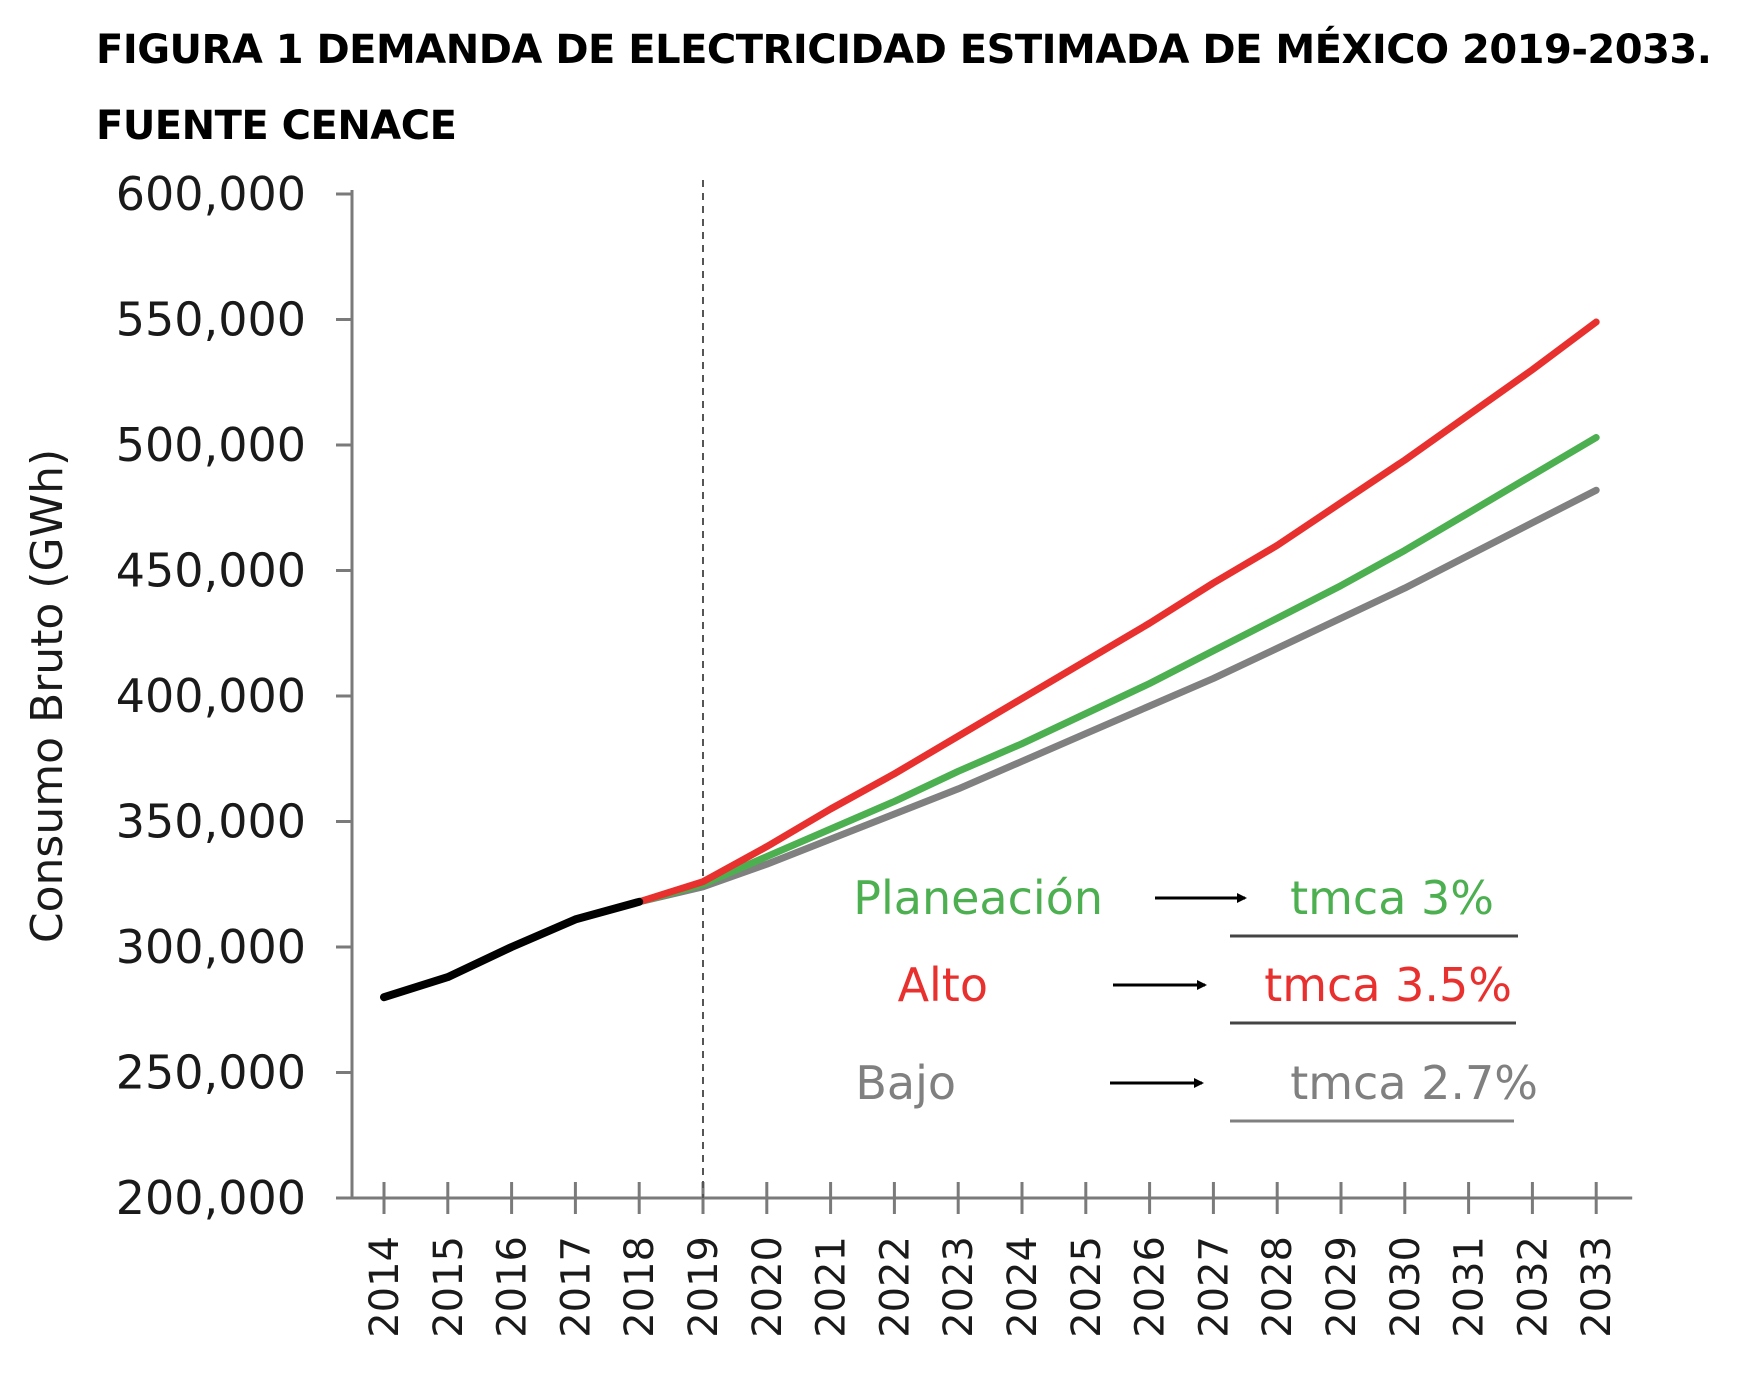 This screenshot has height=1376, width=1748. I want to click on series-line-historico, so click(512, 949).